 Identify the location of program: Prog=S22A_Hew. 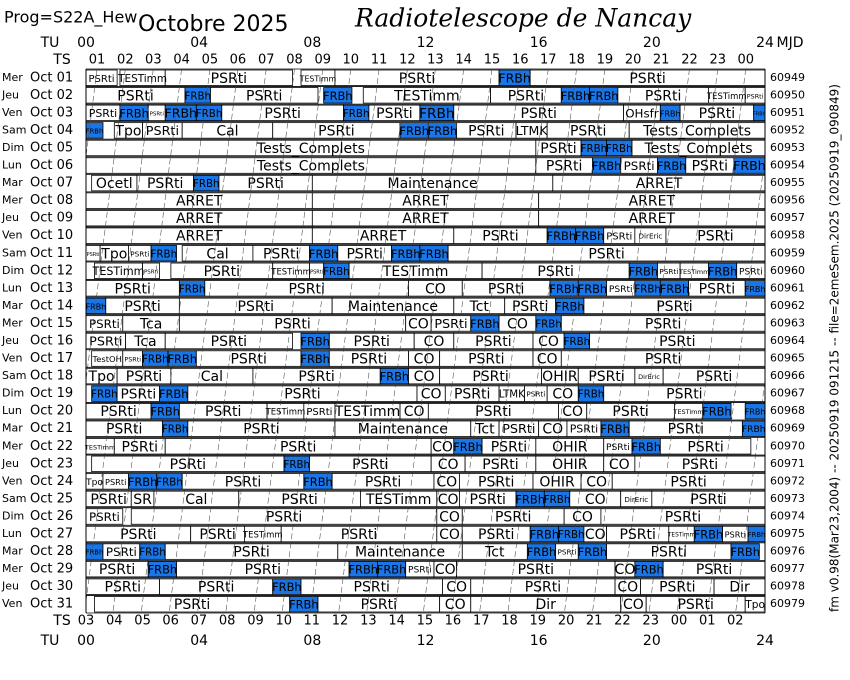
(70, 18).